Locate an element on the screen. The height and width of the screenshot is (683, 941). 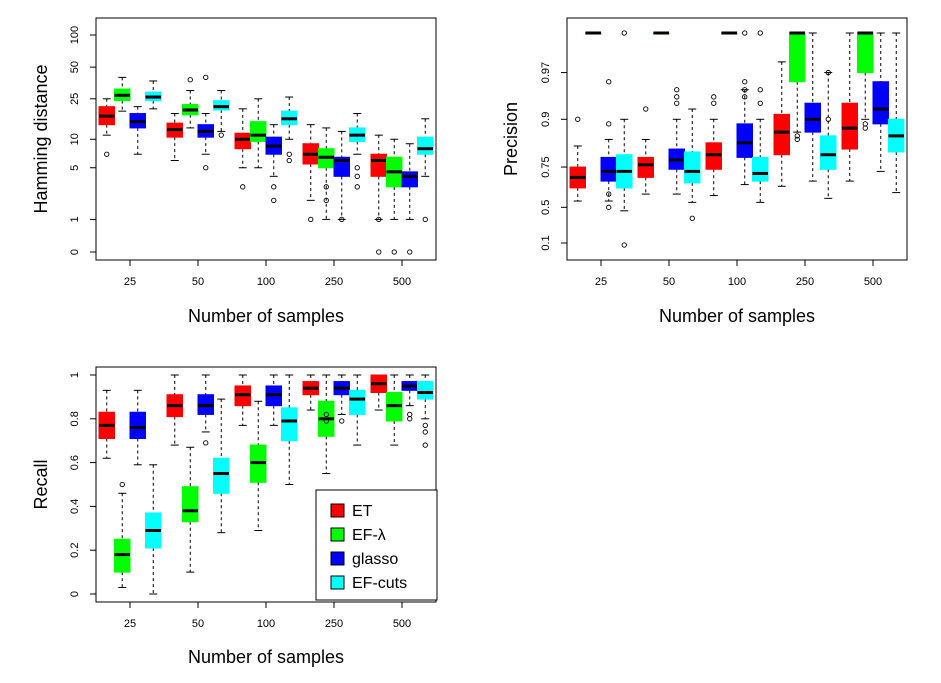
x-axis-label: Number of samples is located at coordinates (737, 316).